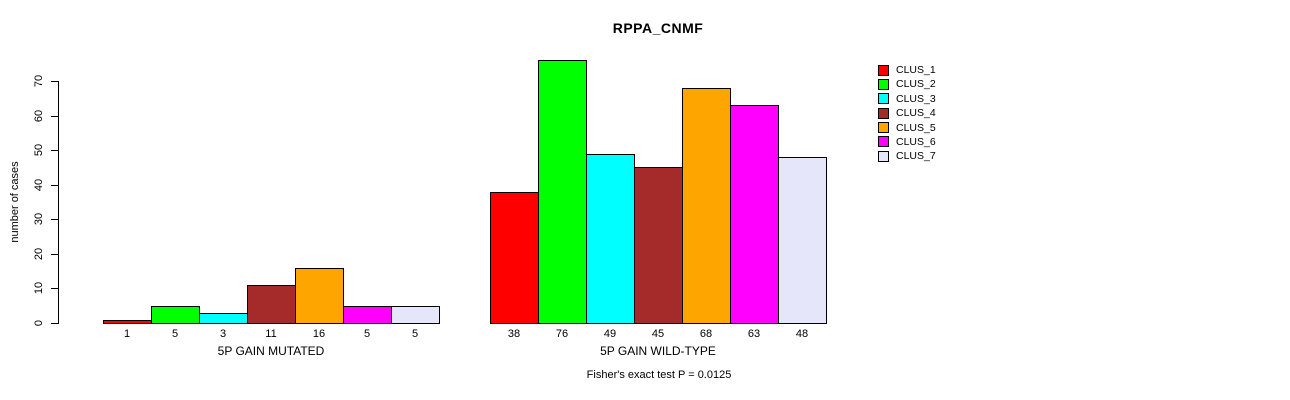 The image size is (1290, 400). Describe the element at coordinates (15, 202) in the screenshot. I see `y-axis-title: number of cases` at that location.